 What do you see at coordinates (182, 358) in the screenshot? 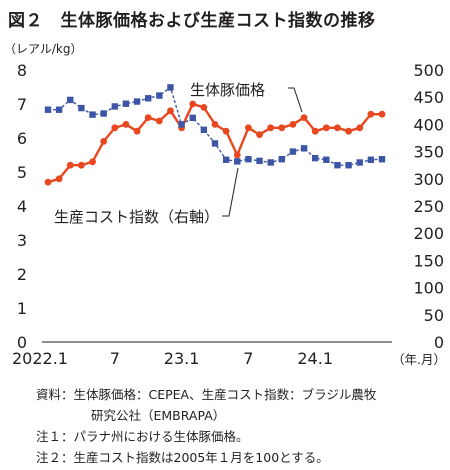
I see `x-axis-tick-label: 23.1` at bounding box center [182, 358].